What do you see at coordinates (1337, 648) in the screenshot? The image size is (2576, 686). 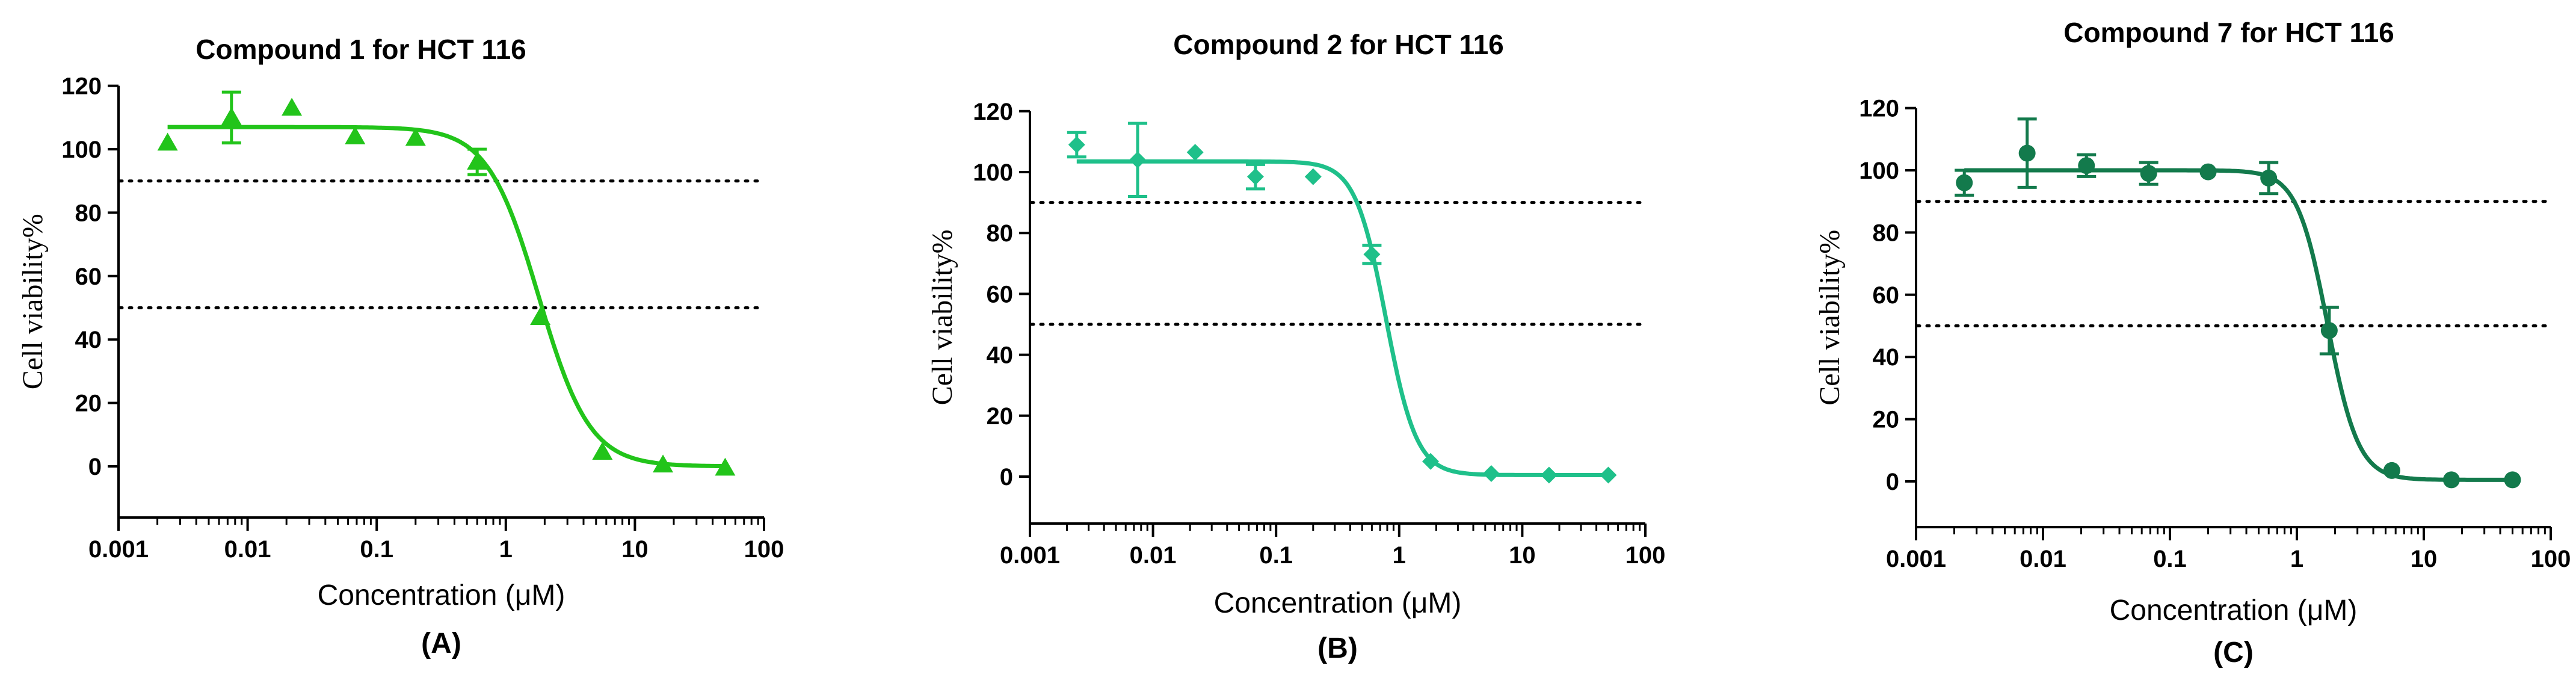 I see `panel-label: (B)` at bounding box center [1337, 648].